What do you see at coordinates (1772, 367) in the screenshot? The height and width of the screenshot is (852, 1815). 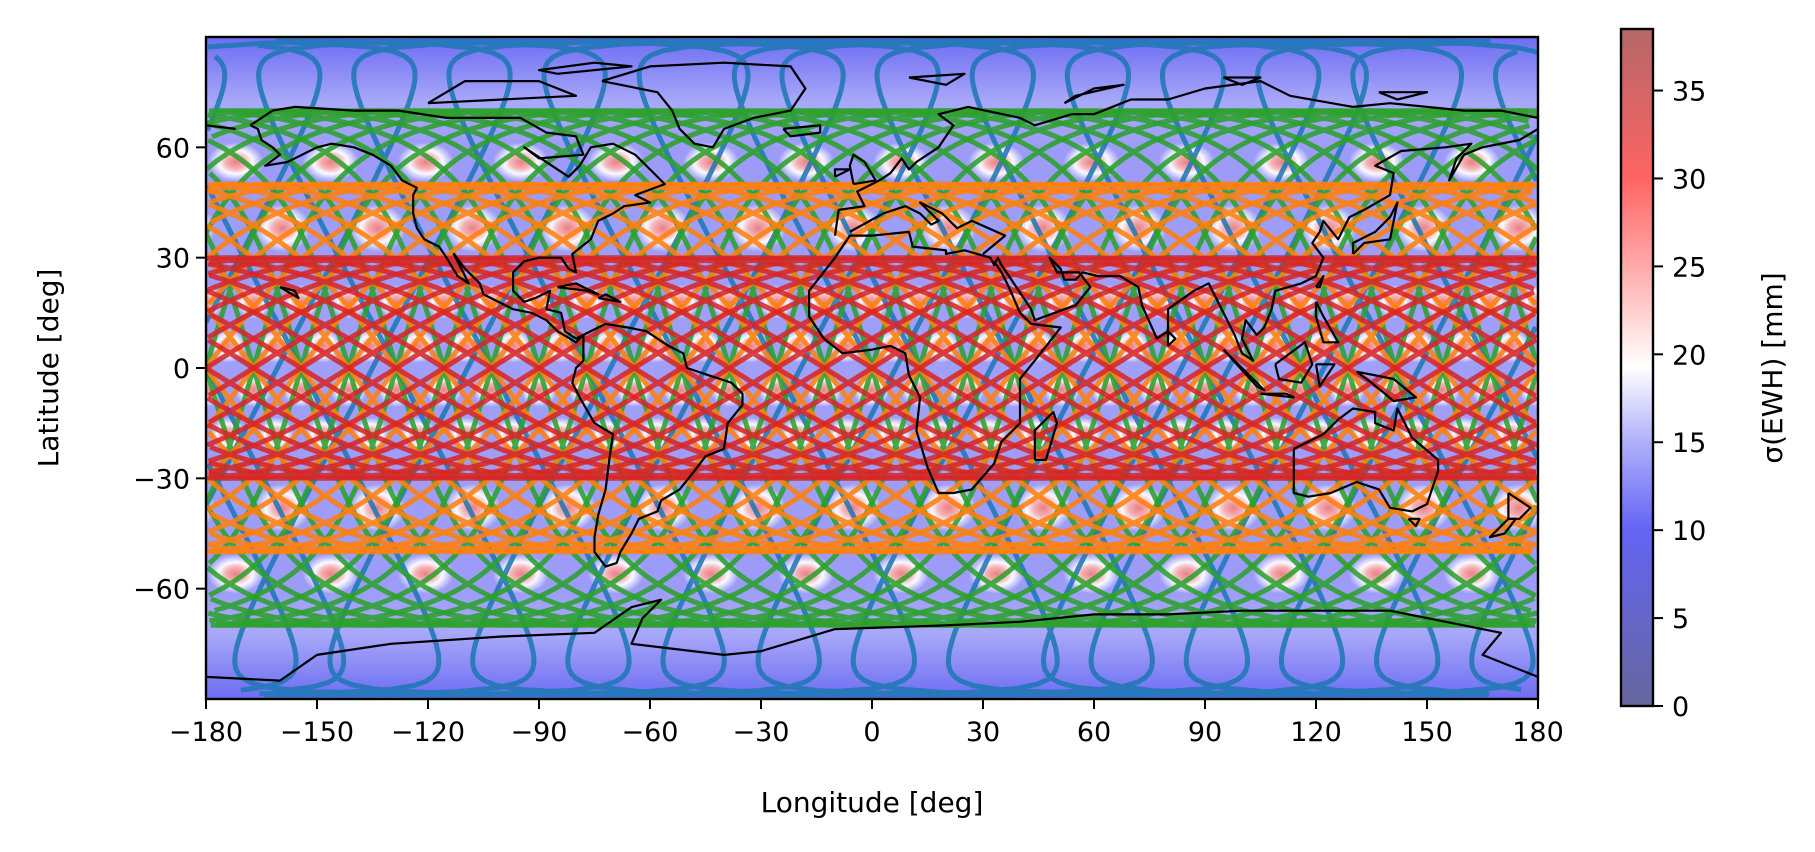 I see `colorbar-label: σ(EWH) [mm]` at bounding box center [1772, 367].